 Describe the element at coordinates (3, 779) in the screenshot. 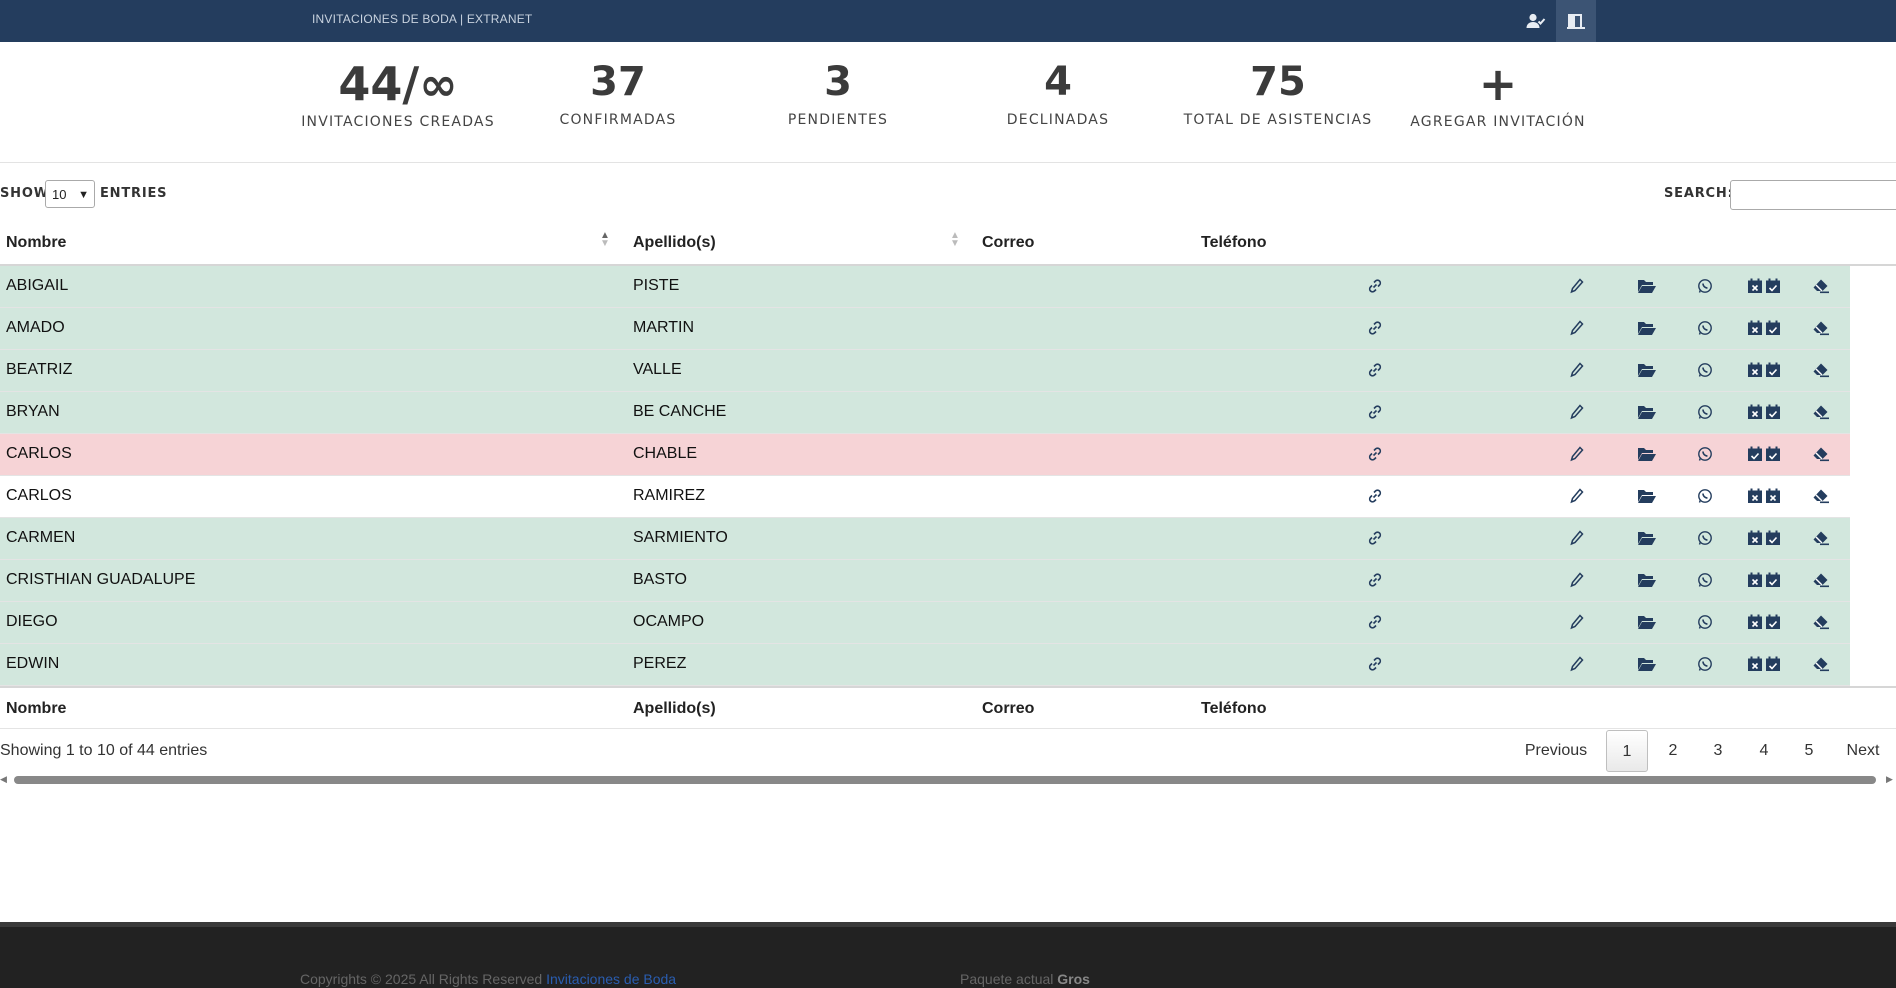

I see `scroll-left-icon: ◀` at that location.